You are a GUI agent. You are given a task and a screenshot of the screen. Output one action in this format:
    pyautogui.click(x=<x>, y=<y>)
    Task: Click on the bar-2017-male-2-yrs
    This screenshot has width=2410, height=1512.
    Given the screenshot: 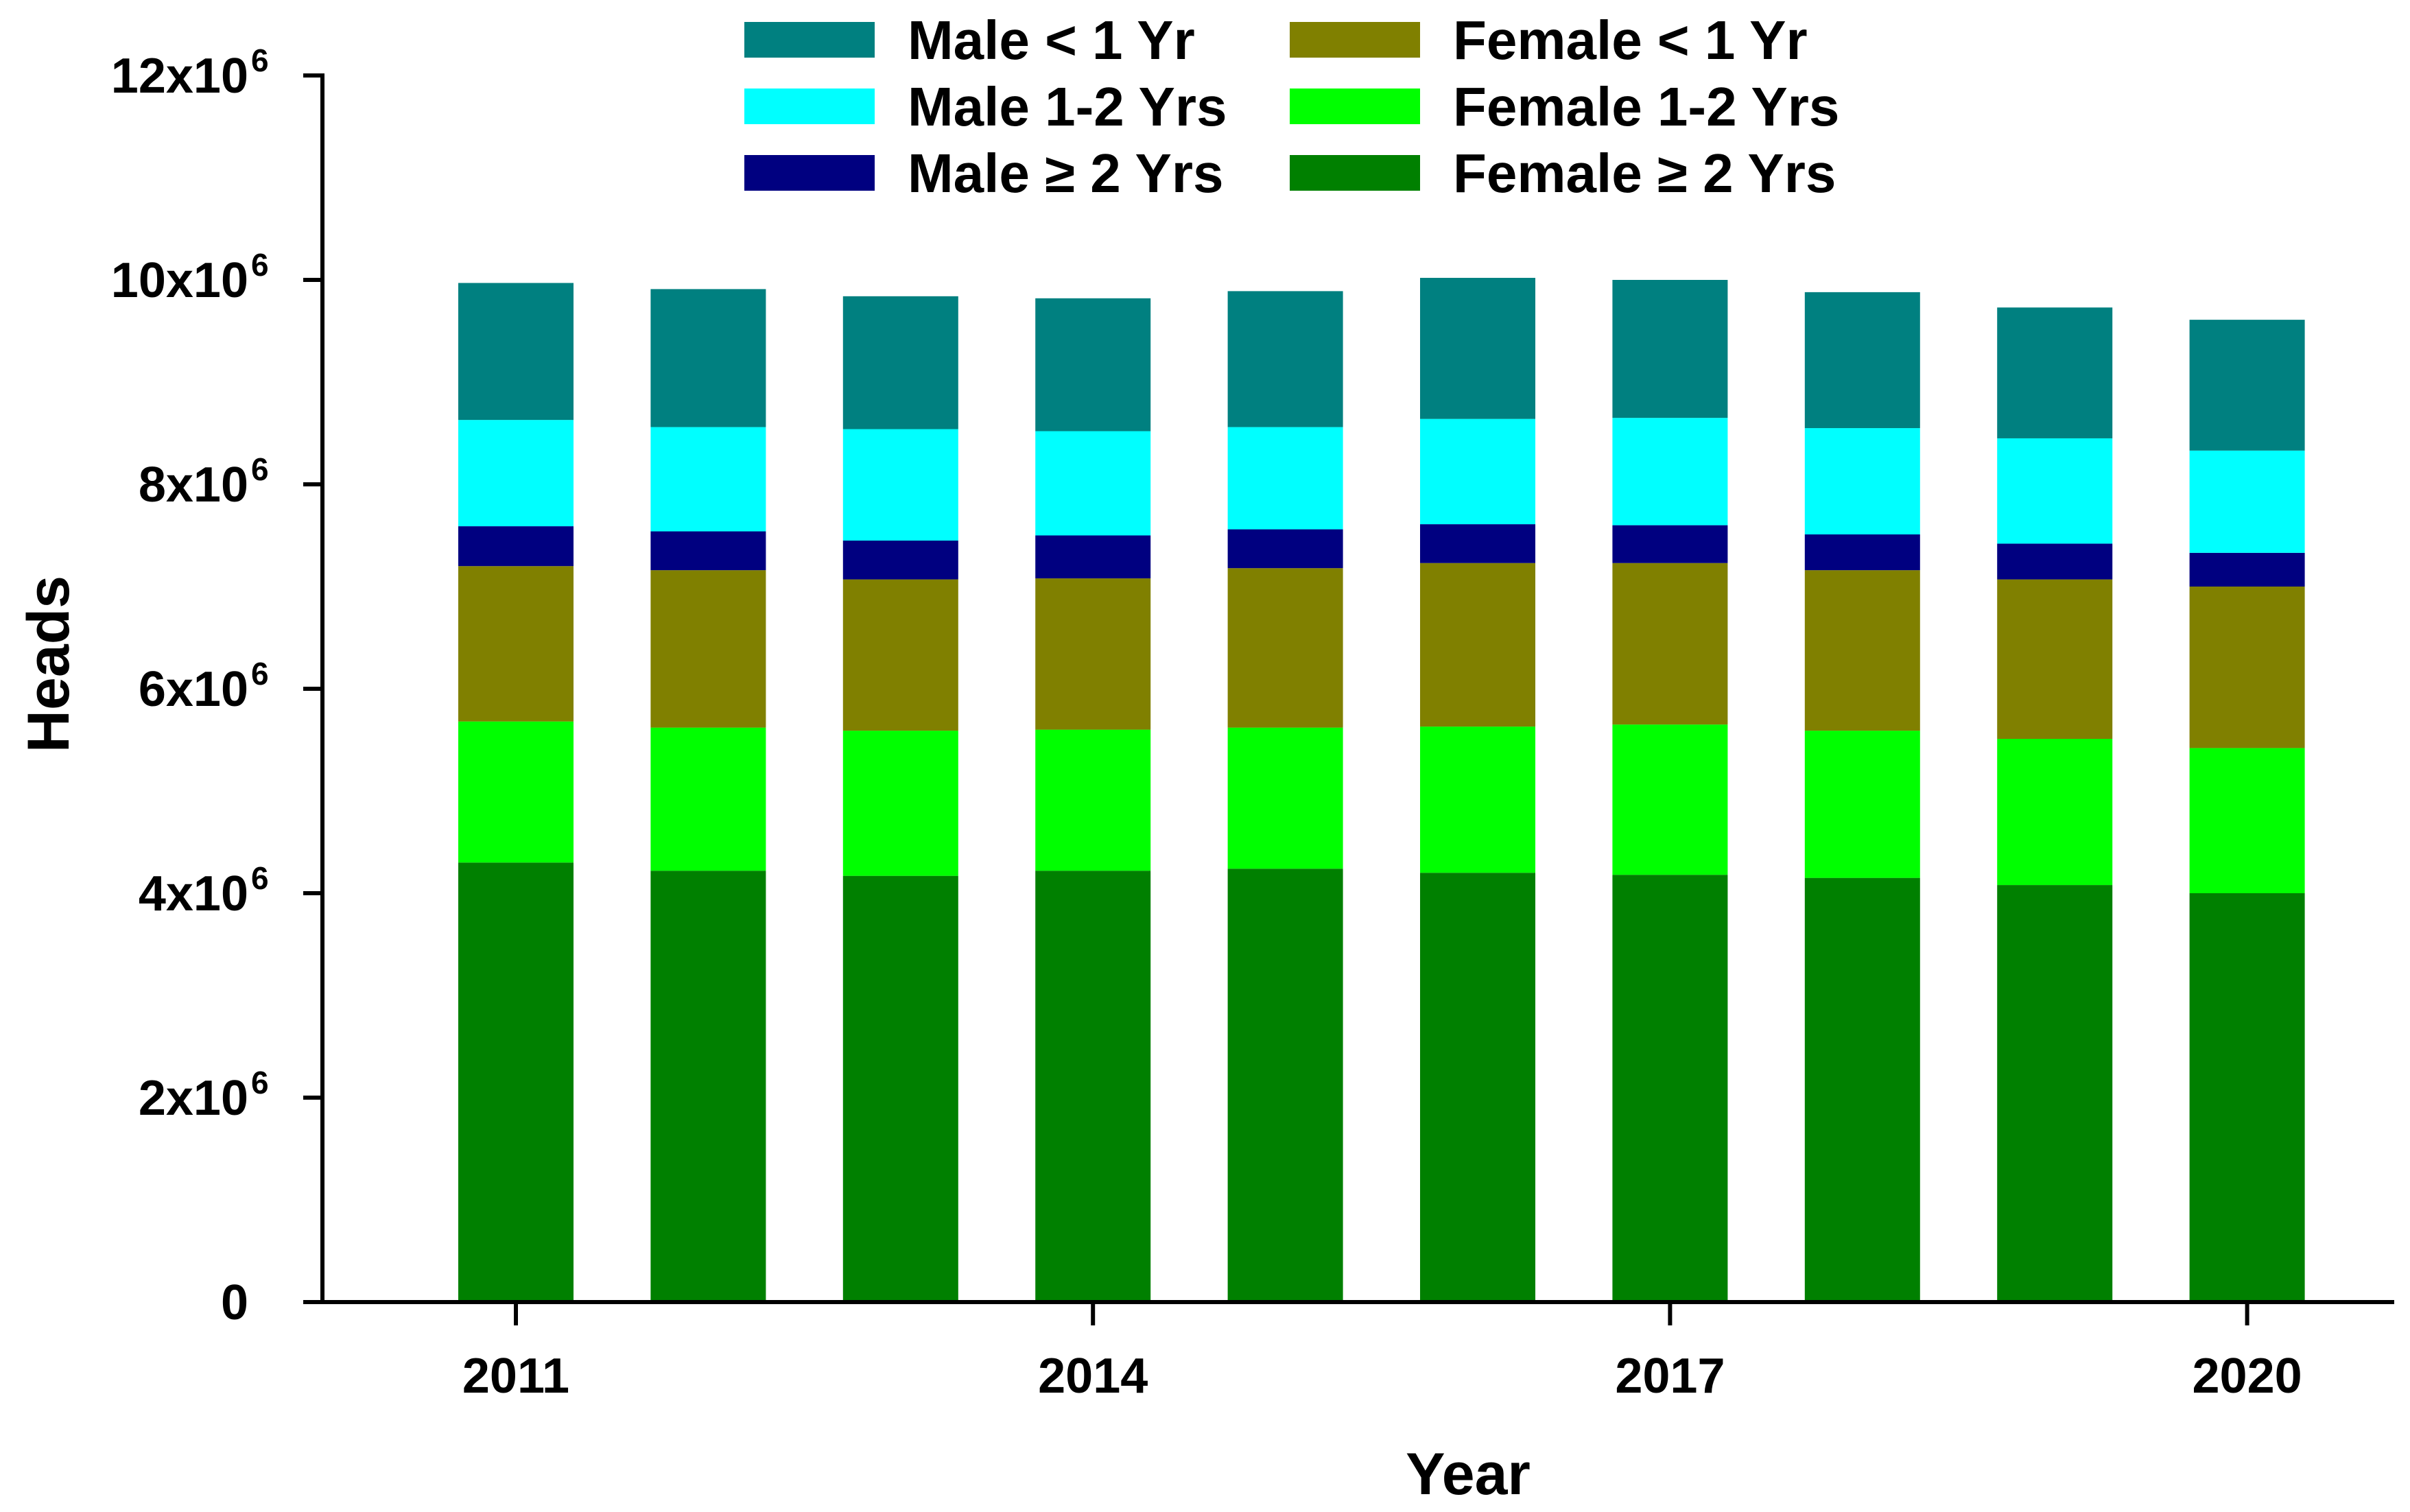 What is the action you would take?
    pyautogui.click(x=1670, y=544)
    